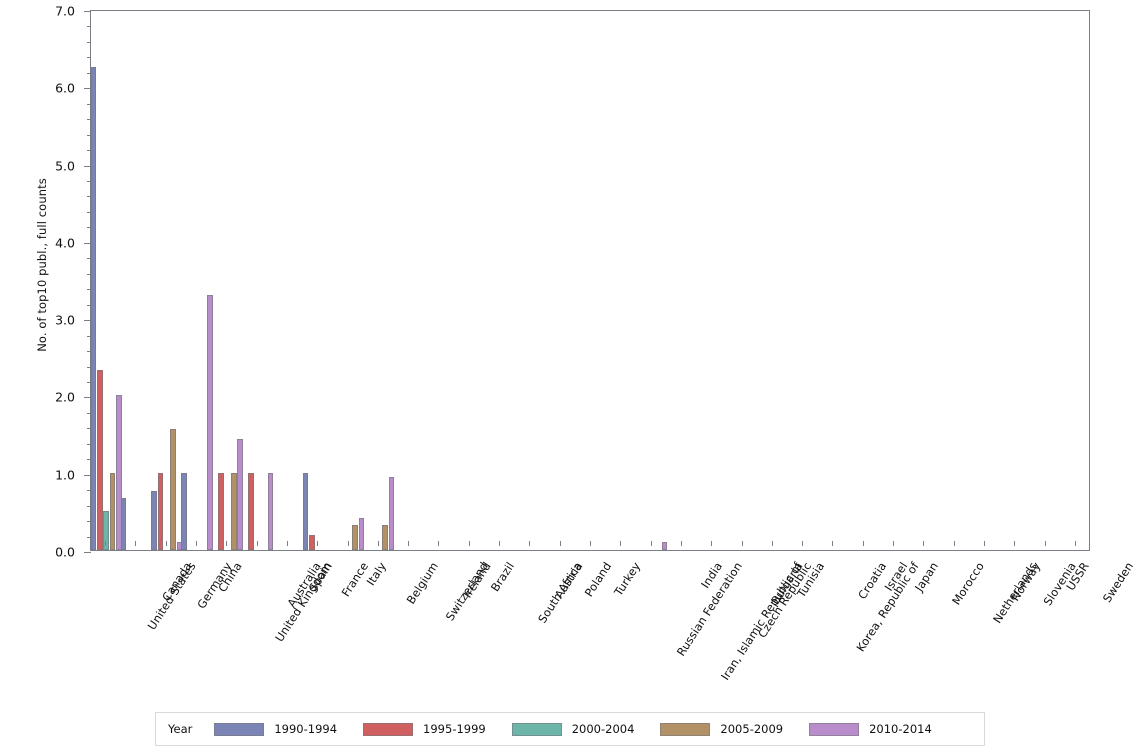 The image size is (1134, 756). I want to click on y-tick-label: 6.0, so click(65, 88).